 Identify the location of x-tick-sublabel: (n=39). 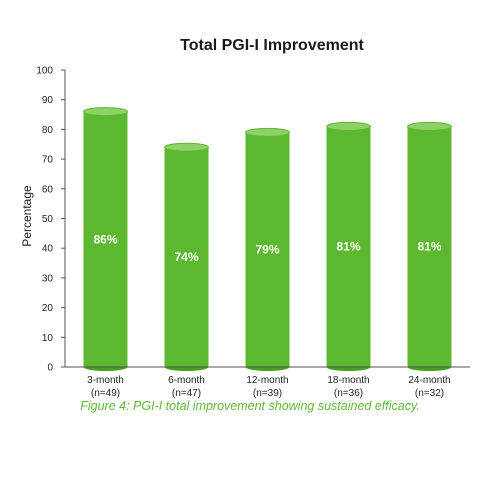
(267, 393).